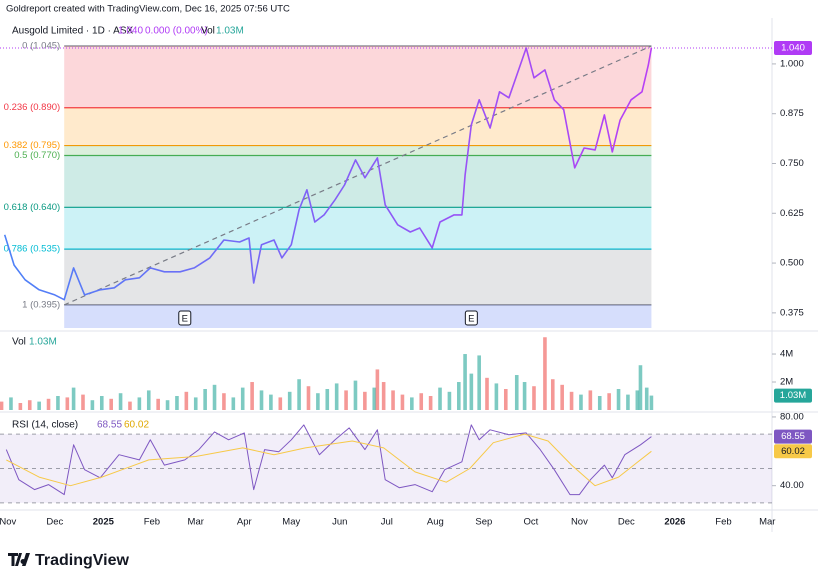 The width and height of the screenshot is (818, 576). What do you see at coordinates (32, 145) in the screenshot?
I see `fib-label: 0.382 (0.795)` at bounding box center [32, 145].